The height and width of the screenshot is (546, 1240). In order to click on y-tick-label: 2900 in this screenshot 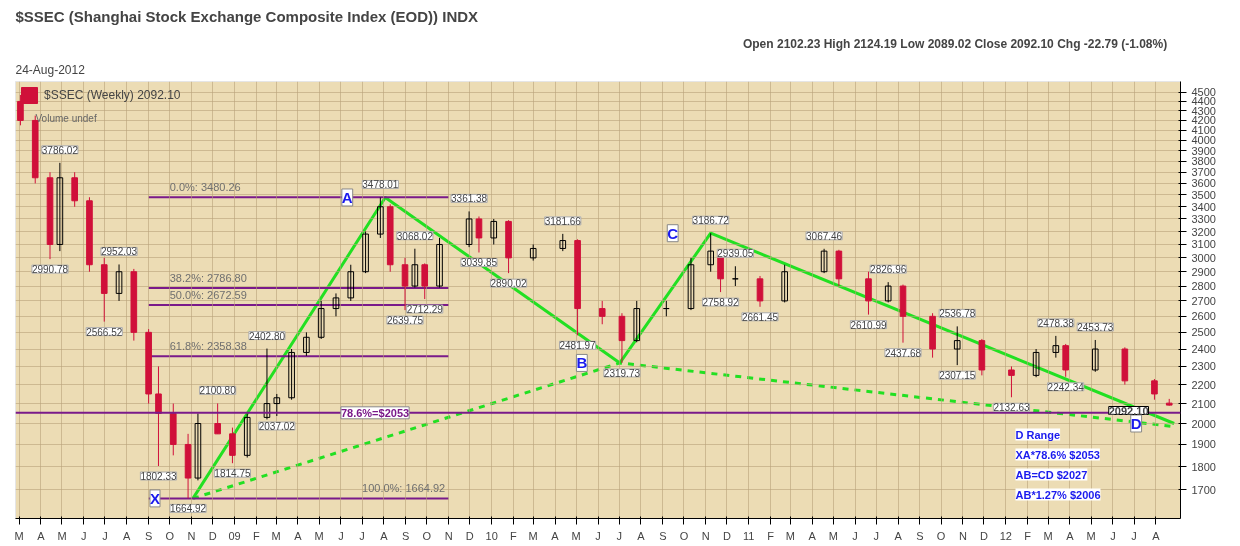, I will do `click(1203, 271)`.